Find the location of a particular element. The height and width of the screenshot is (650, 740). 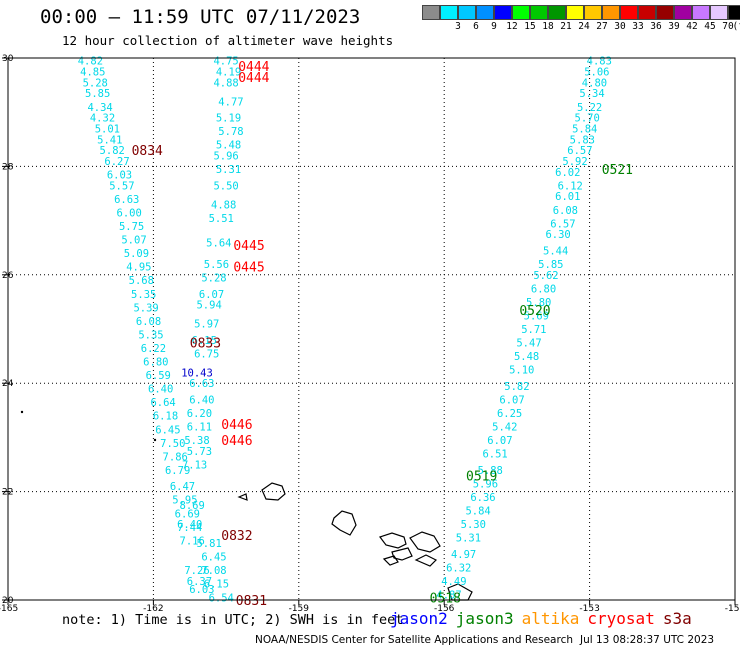

swh-point-label: 5.19 is located at coordinates (228, 119).